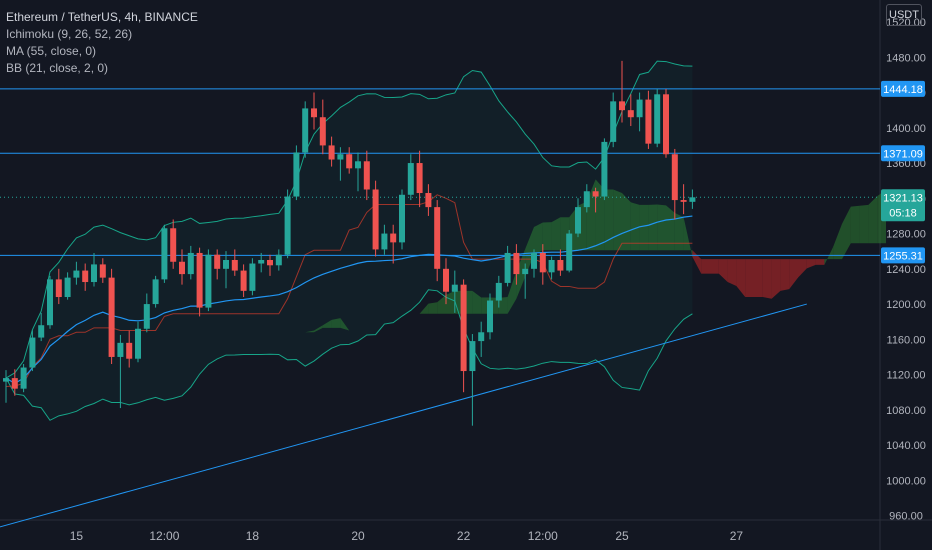 This screenshot has height=550, width=932. Describe the element at coordinates (253, 536) in the screenshot. I see `time-tick-label: 18` at that location.